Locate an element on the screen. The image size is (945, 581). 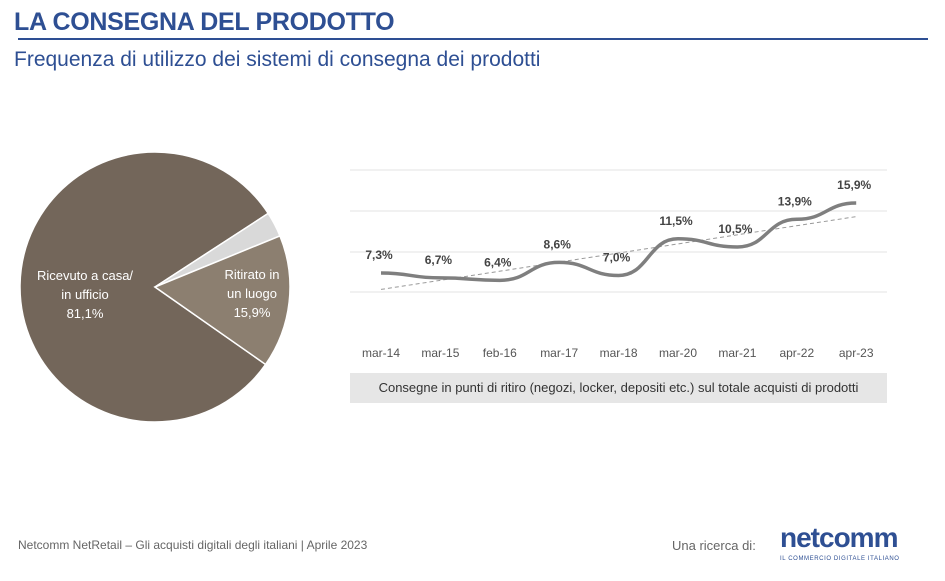
pie-label-pickup: 15,9% is located at coordinates (252, 312).